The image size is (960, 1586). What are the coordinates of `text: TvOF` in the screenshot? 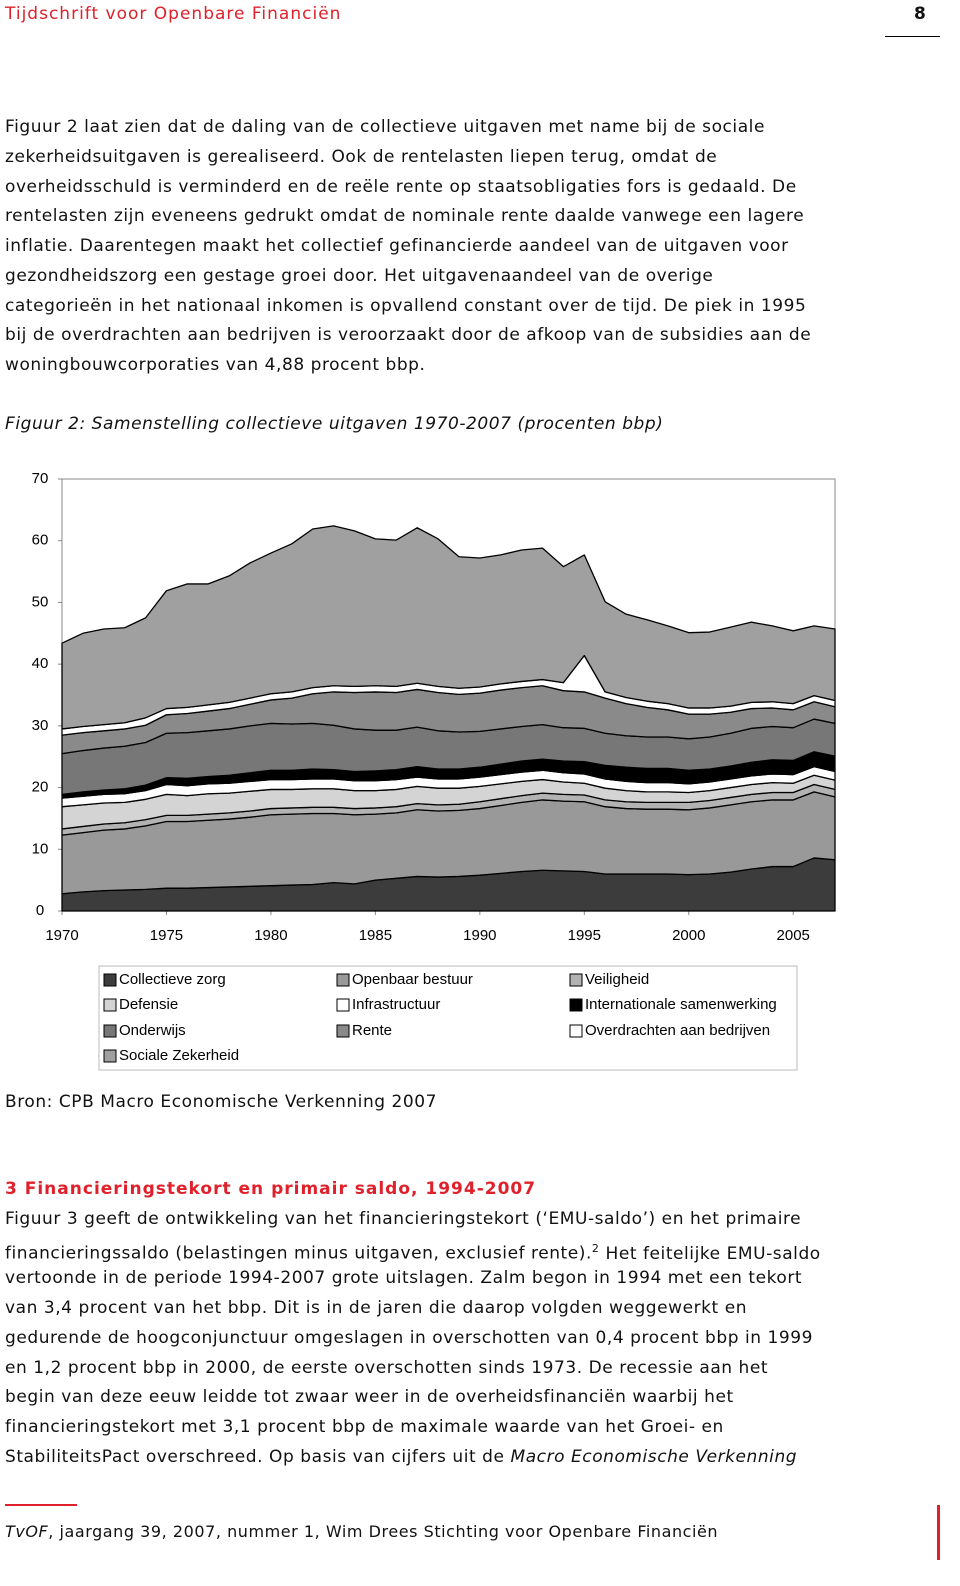 It's located at (27, 1531).